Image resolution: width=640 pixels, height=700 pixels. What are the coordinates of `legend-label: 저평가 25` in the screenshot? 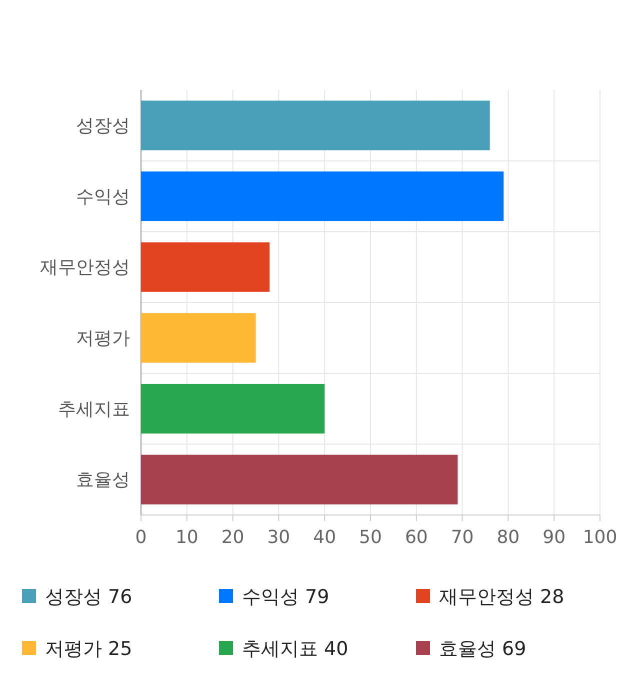 It's located at (88, 649).